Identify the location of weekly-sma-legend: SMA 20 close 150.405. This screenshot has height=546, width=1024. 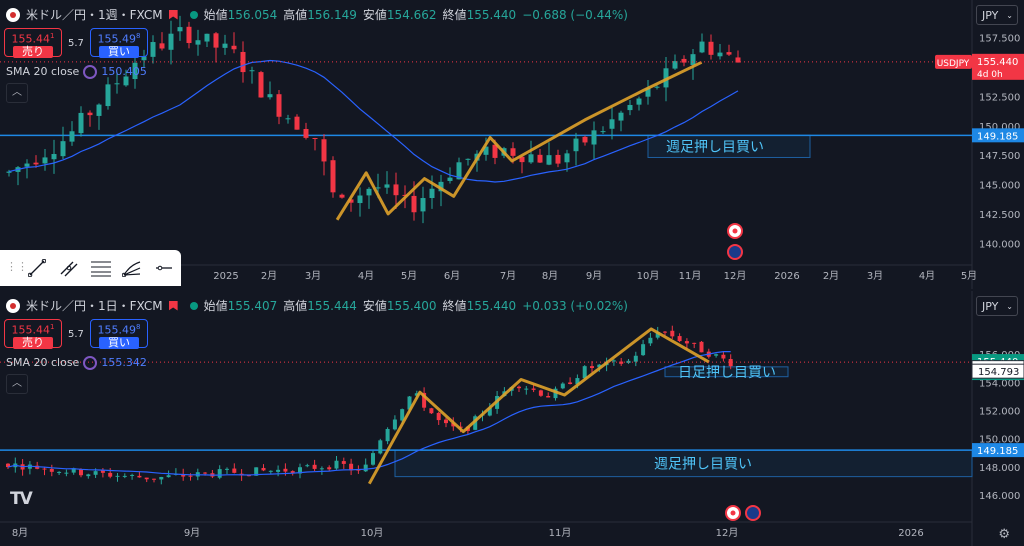
(76, 72).